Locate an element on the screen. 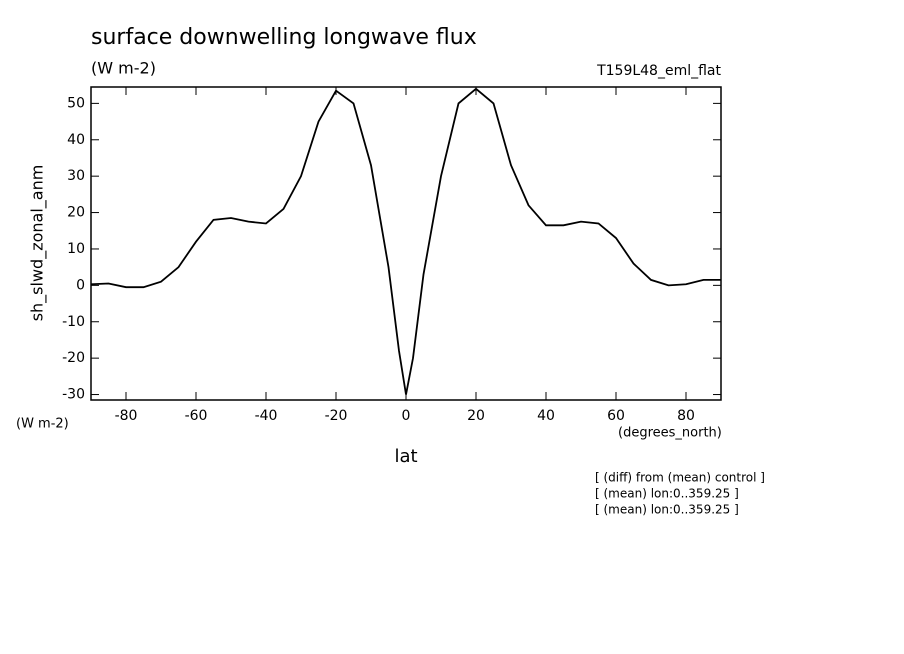  y-tick-label: 0 is located at coordinates (80, 285).